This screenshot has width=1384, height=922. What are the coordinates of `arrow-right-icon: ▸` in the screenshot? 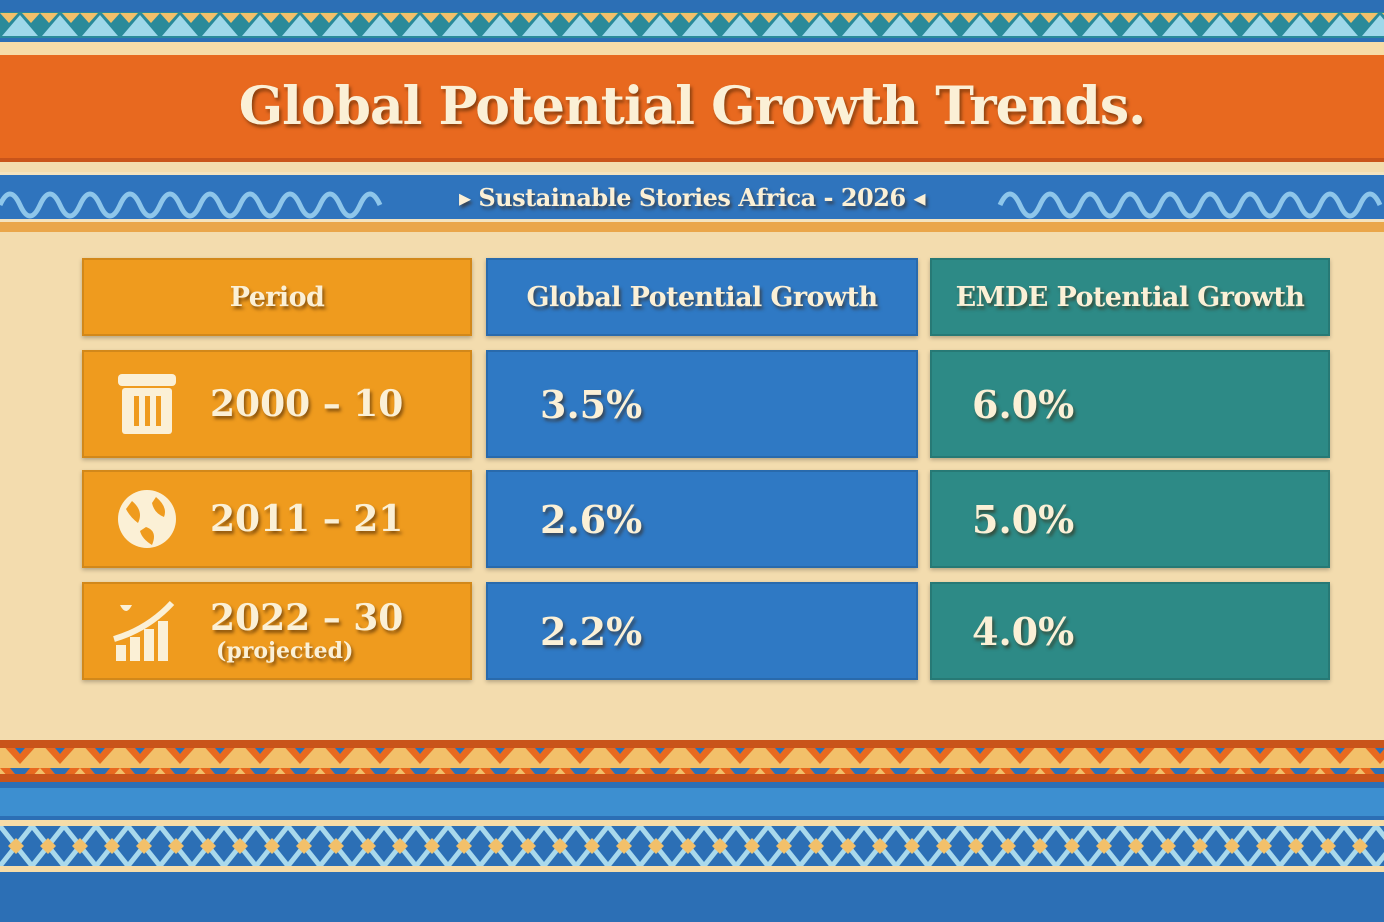 It's located at (468, 197).